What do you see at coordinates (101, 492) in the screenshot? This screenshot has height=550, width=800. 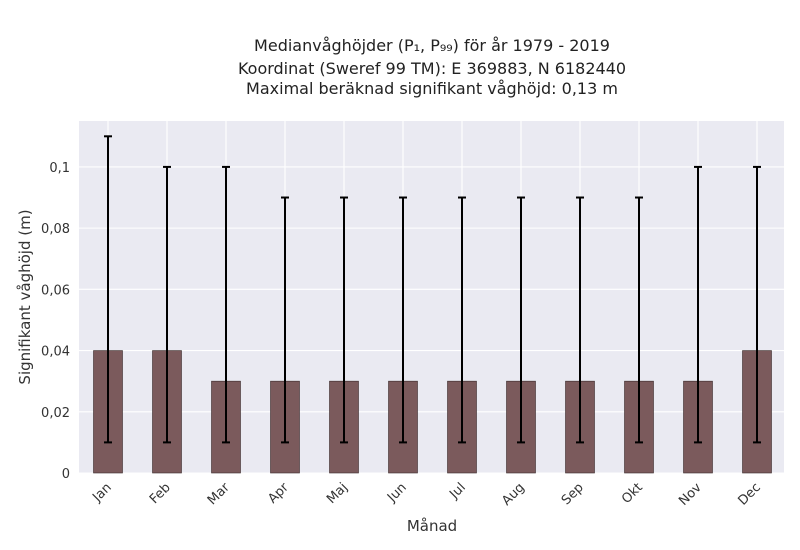 I see `x-tick-label: Jan` at bounding box center [101, 492].